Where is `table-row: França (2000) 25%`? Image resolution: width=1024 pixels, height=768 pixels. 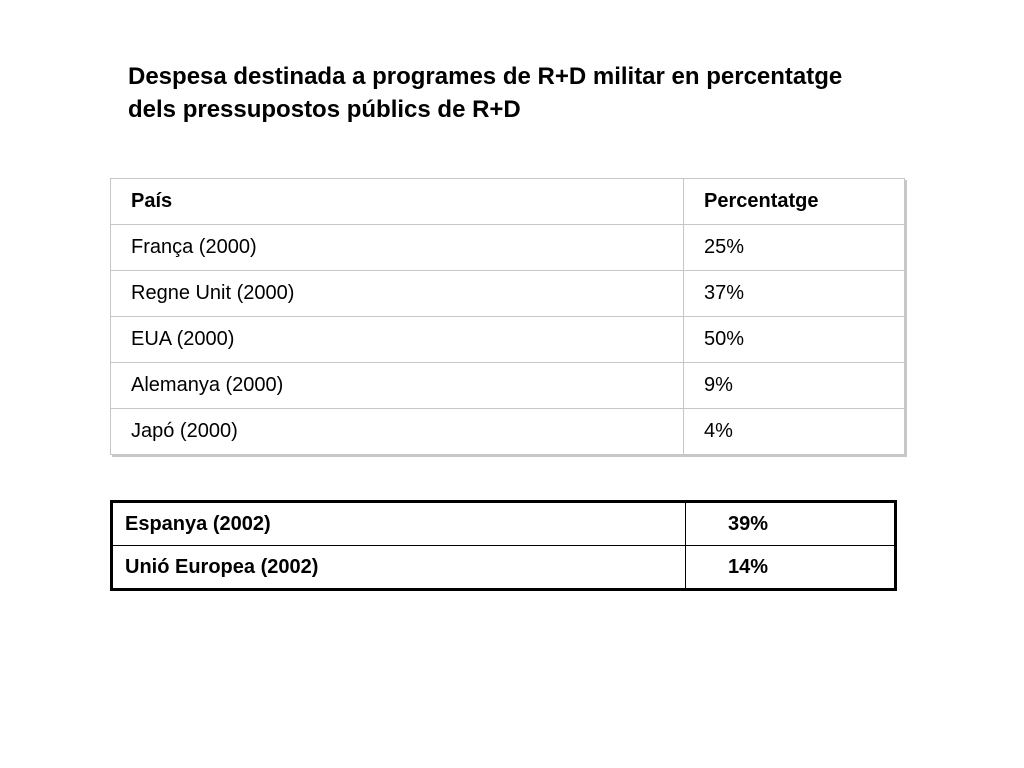 table-row: França (2000) 25% is located at coordinates (507, 247).